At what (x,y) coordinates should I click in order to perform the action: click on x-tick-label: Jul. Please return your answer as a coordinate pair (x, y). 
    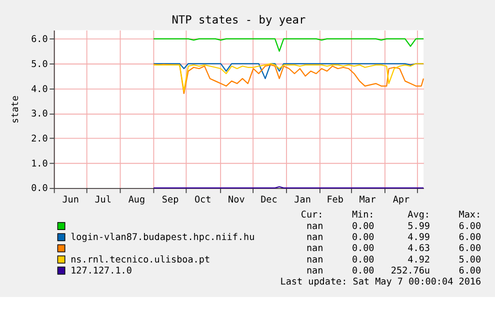
    Looking at the image, I should click on (103, 200).